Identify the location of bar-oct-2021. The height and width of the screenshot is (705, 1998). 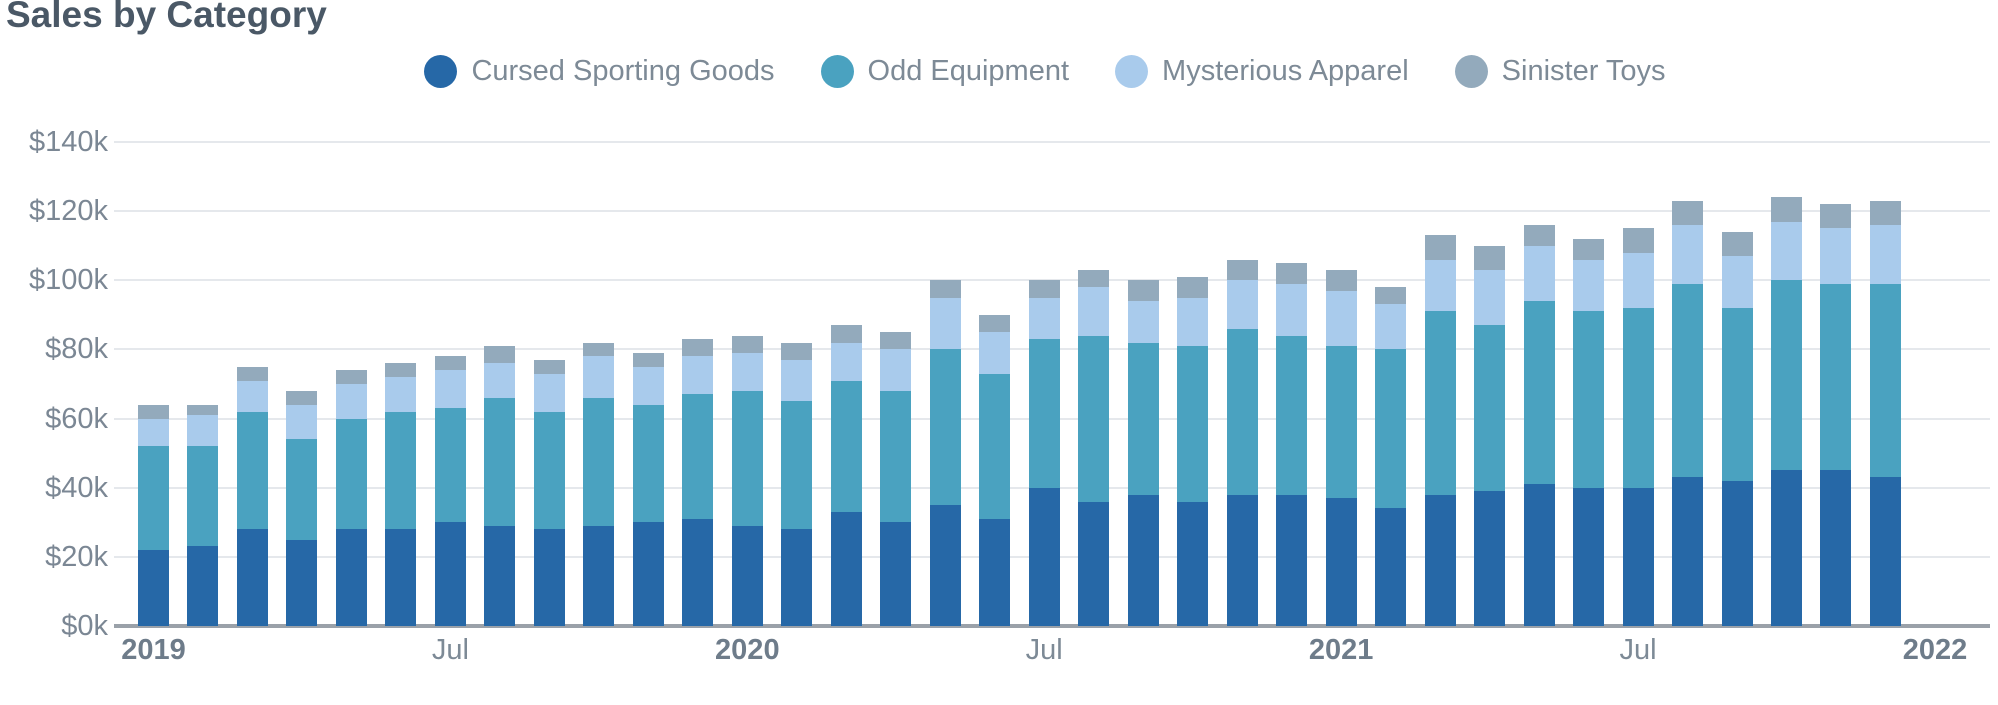
(1786, 411).